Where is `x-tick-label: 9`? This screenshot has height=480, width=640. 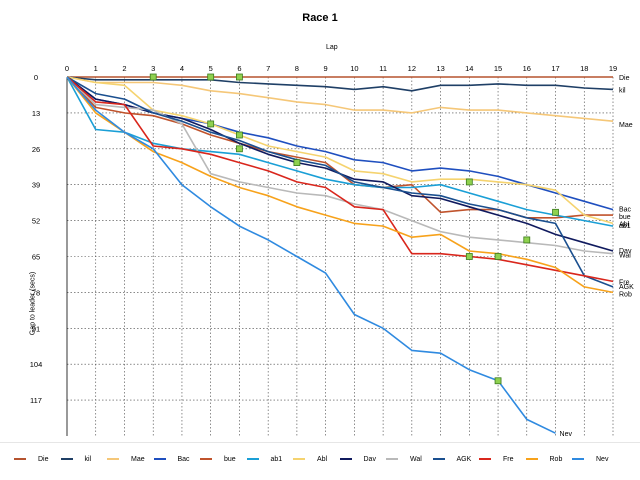
x-tick-label: 9 is located at coordinates (326, 68).